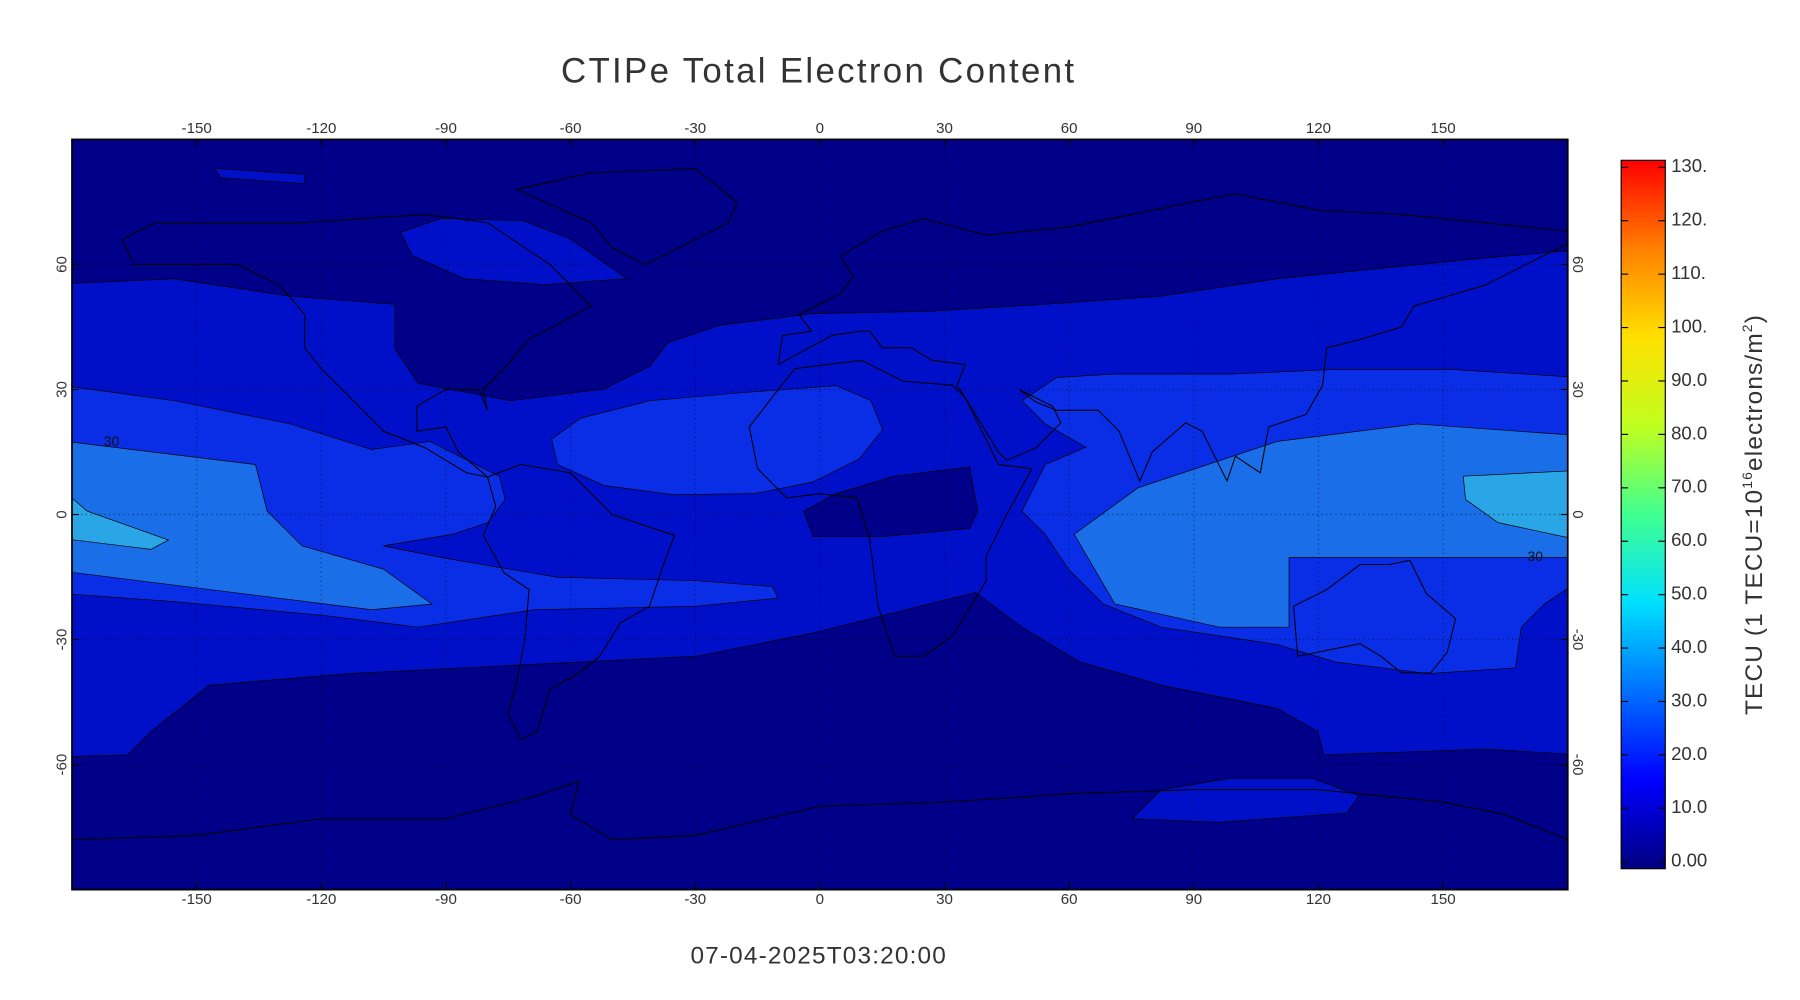 The height and width of the screenshot is (1000, 1800). Describe the element at coordinates (1643, 514) in the screenshot. I see `colorbar-scale` at that location.